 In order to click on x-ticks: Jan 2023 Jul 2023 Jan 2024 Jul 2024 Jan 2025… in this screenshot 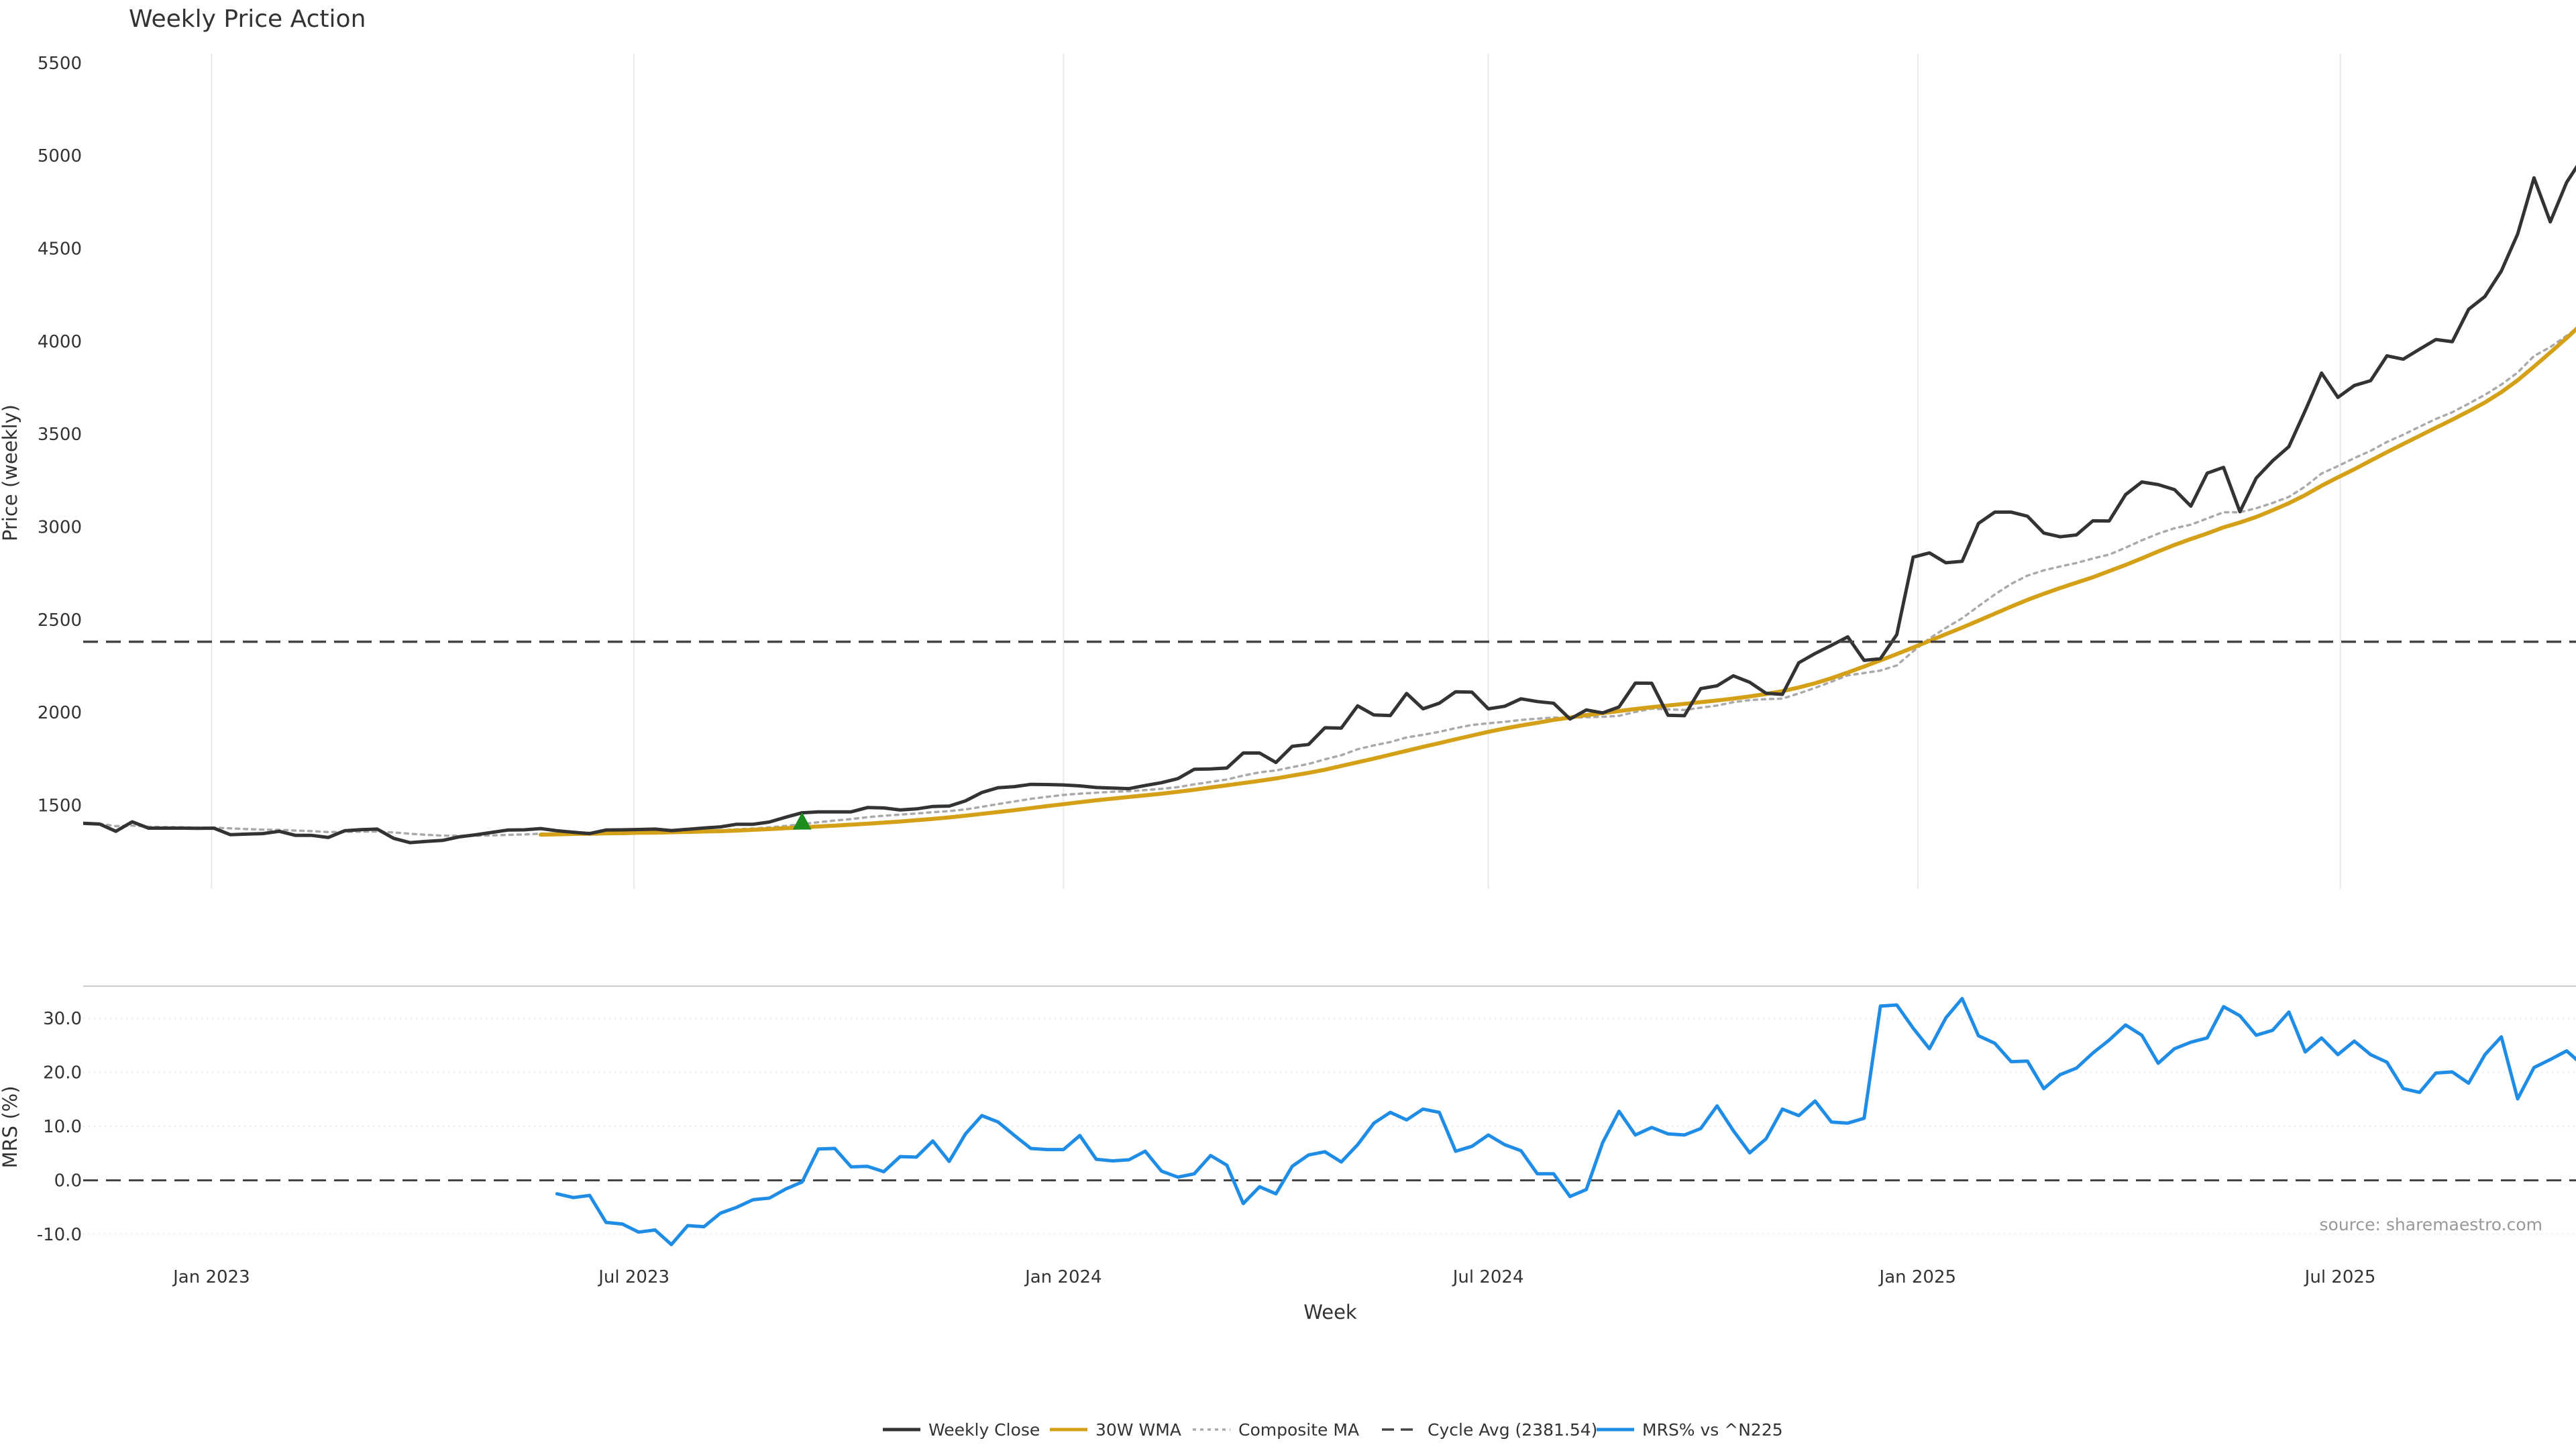, I will do `click(1273, 1277)`.